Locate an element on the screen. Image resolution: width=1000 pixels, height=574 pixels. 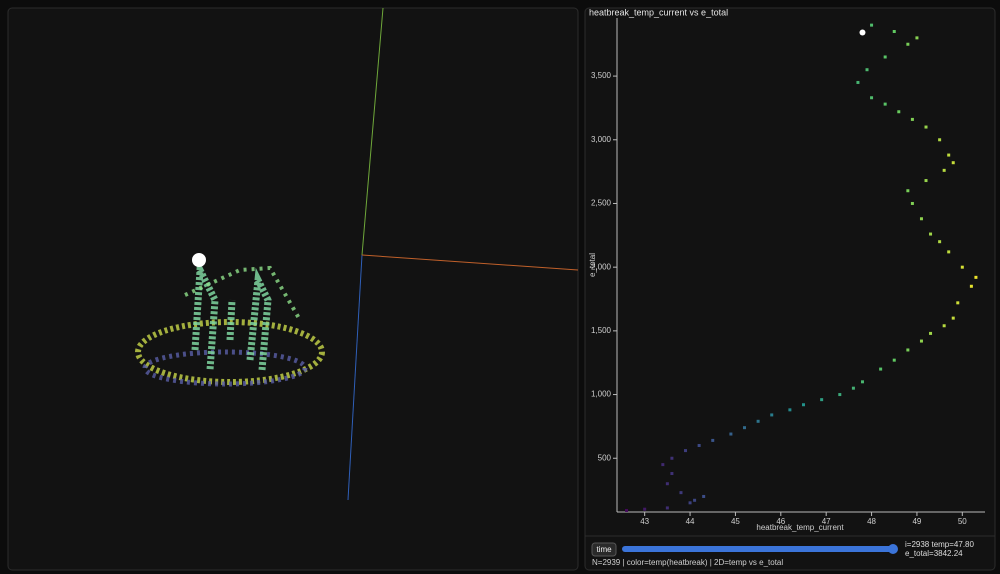
x-tick-label: 46 is located at coordinates (780, 521).